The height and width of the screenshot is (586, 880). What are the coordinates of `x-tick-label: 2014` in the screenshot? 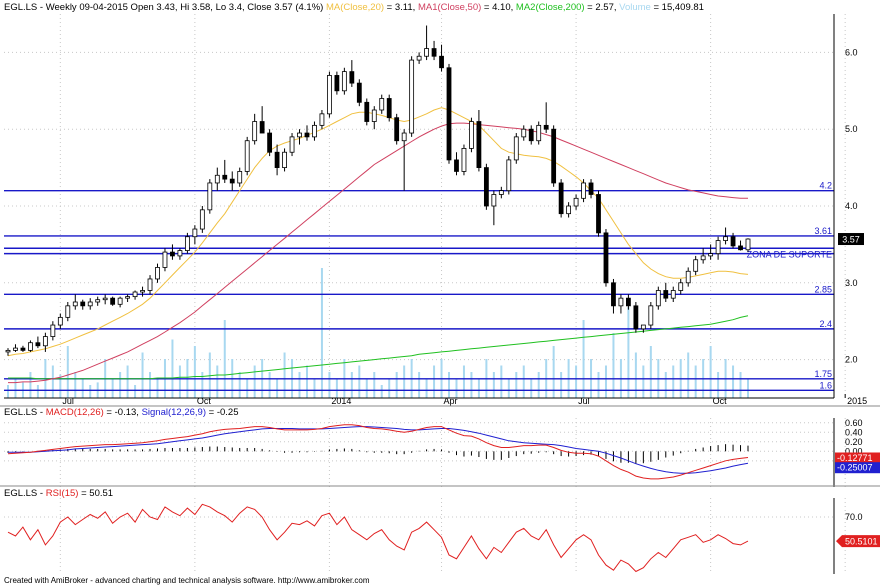 It's located at (341, 401).